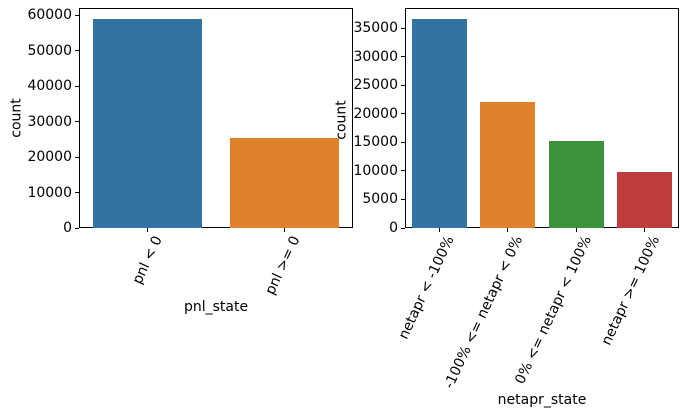 Image resolution: width=685 pixels, height=418 pixels. What do you see at coordinates (393, 228) in the screenshot?
I see `ytick-label-netapr: 0` at bounding box center [393, 228].